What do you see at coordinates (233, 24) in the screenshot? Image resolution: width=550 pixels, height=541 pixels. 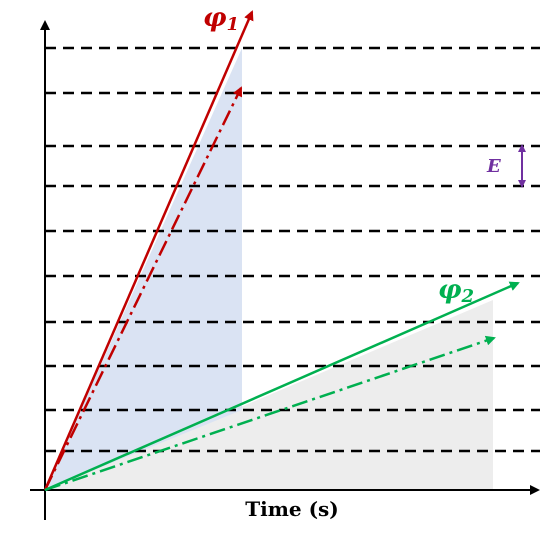 I see `phi1-subscript: 1` at bounding box center [233, 24].